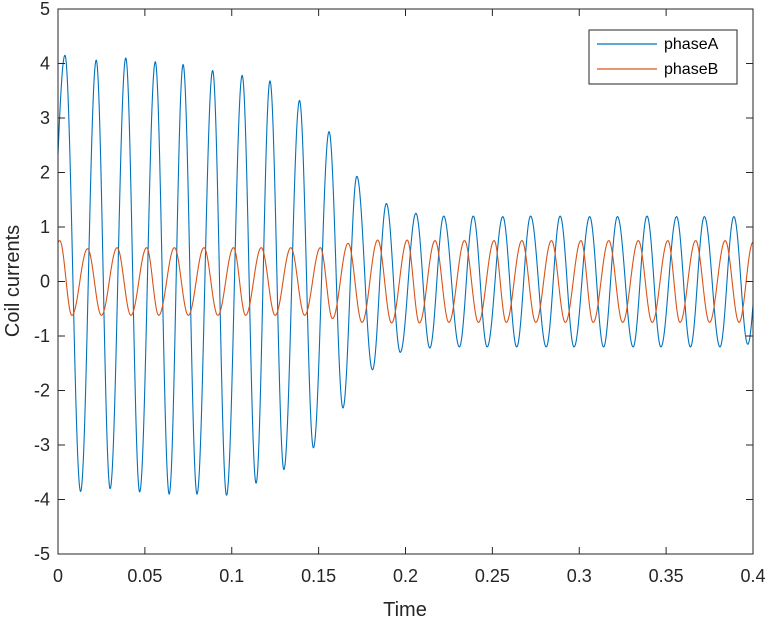  I want to click on y-tick-label: 1, so click(45, 227).